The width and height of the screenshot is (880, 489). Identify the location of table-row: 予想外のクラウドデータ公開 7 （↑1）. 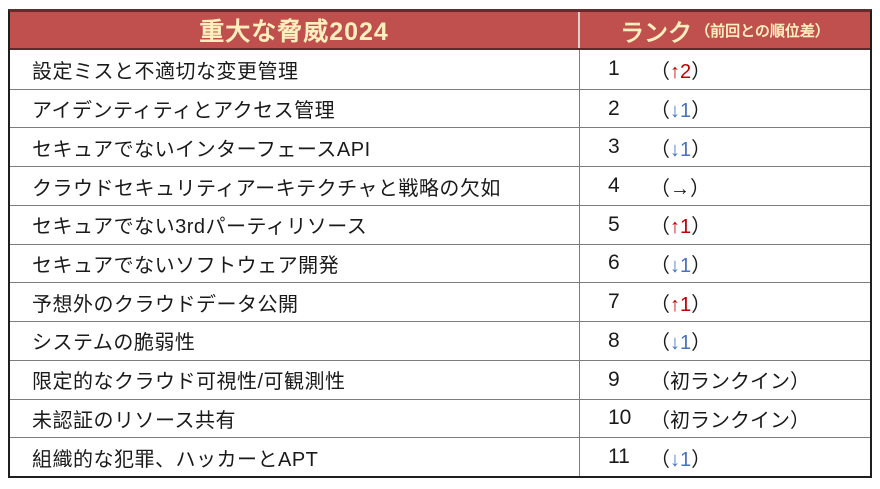
(440, 302).